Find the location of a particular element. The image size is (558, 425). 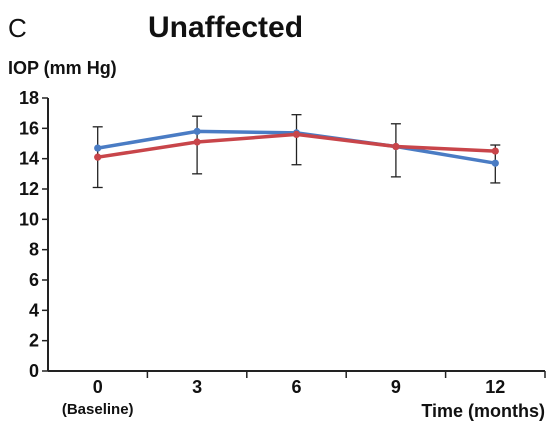

y-axis-label: IOP (mm Hg) is located at coordinates (62, 68).